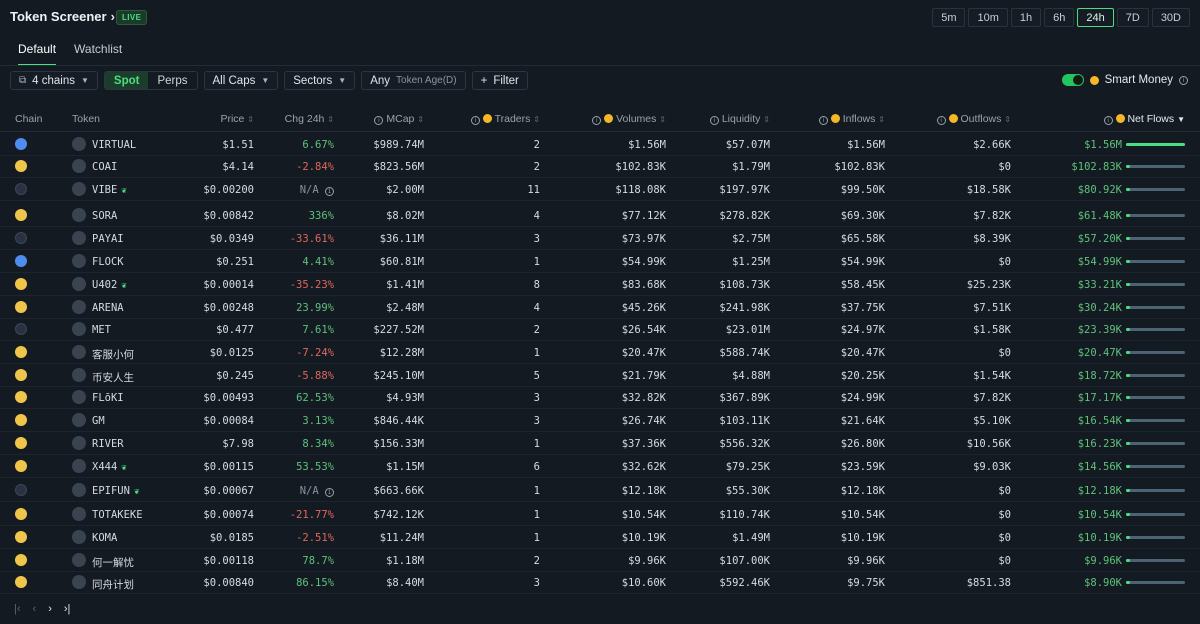  Describe the element at coordinates (241, 80) in the screenshot. I see `caps-dropdown: All Caps ▼` at that location.